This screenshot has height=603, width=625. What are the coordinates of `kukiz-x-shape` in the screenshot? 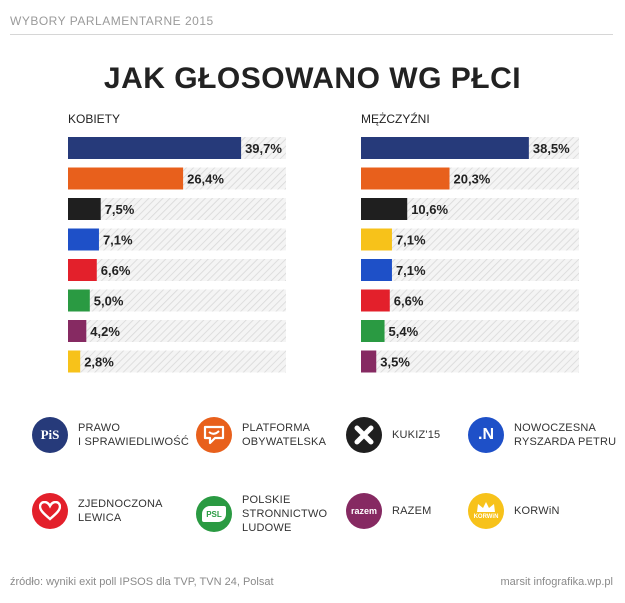 It's located at (364, 435).